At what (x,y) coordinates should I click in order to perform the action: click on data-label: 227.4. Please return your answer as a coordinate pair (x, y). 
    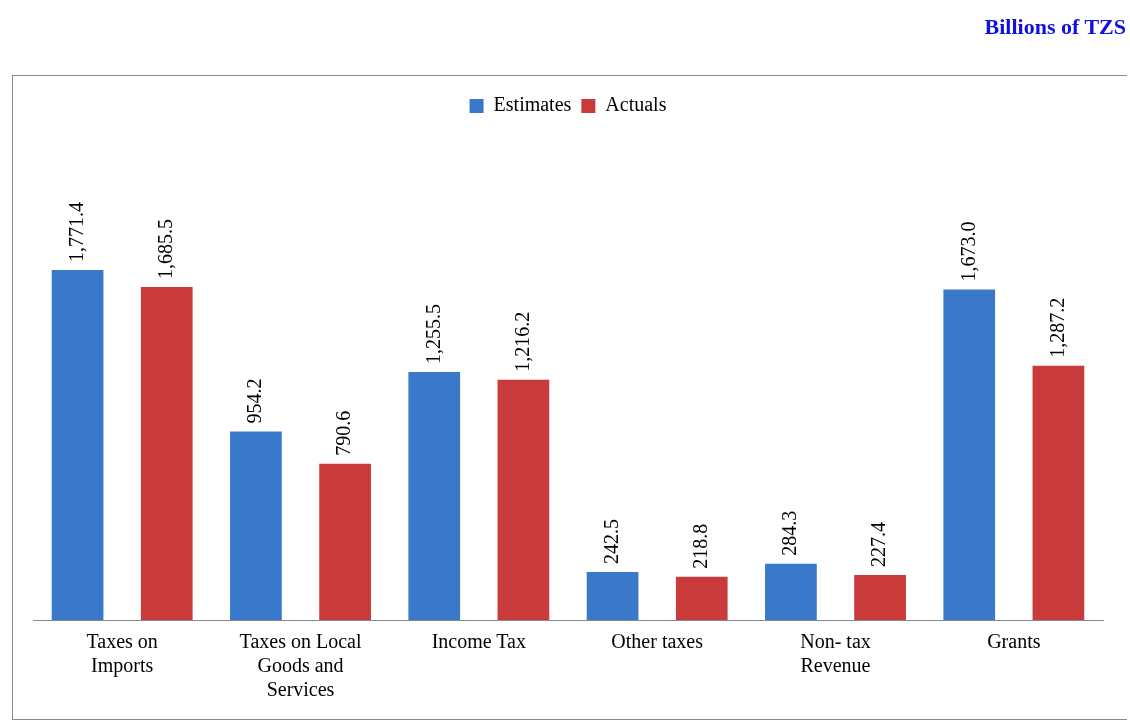
    Looking at the image, I should click on (878, 545).